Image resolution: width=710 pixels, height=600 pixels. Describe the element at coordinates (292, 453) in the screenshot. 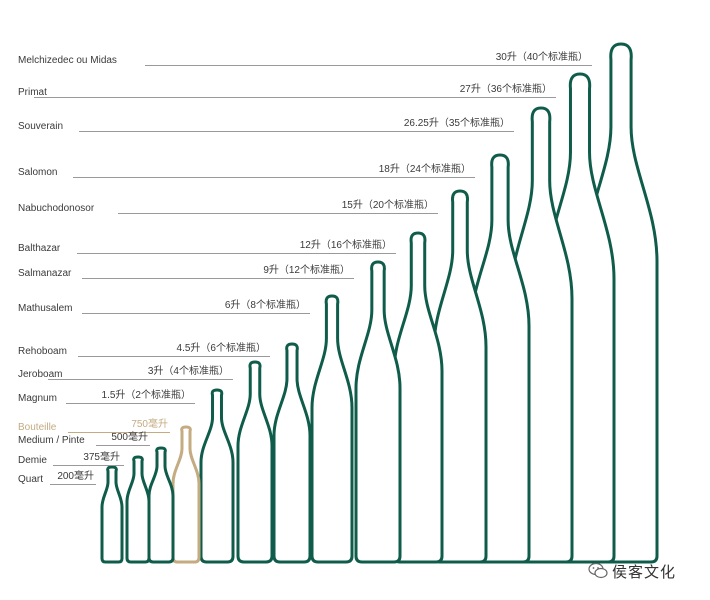

I see `bottle-rehoboam` at that location.